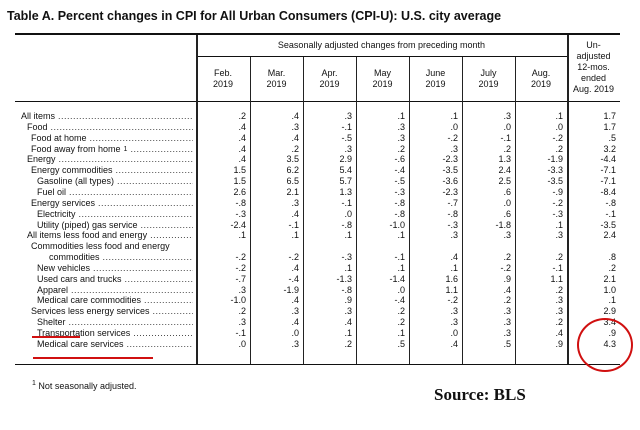  What do you see at coordinates (293, 278) in the screenshot?
I see `cell-value: -.4` at bounding box center [293, 278].